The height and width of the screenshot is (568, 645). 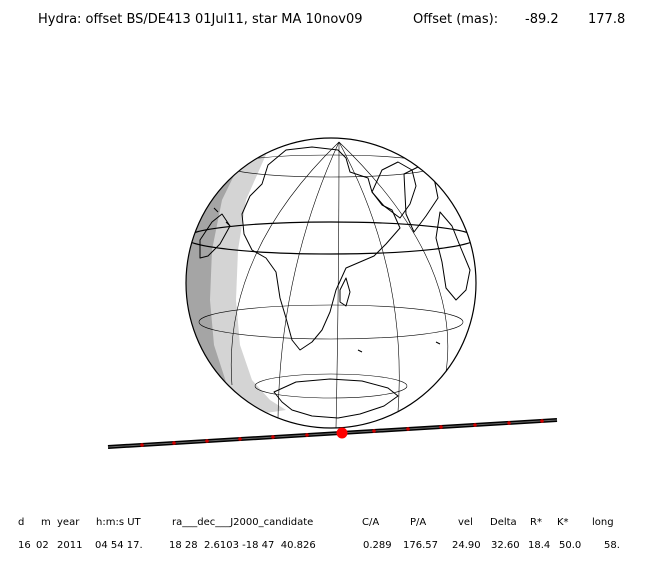 I want to click on antarctica-outline, so click(x=336, y=398).